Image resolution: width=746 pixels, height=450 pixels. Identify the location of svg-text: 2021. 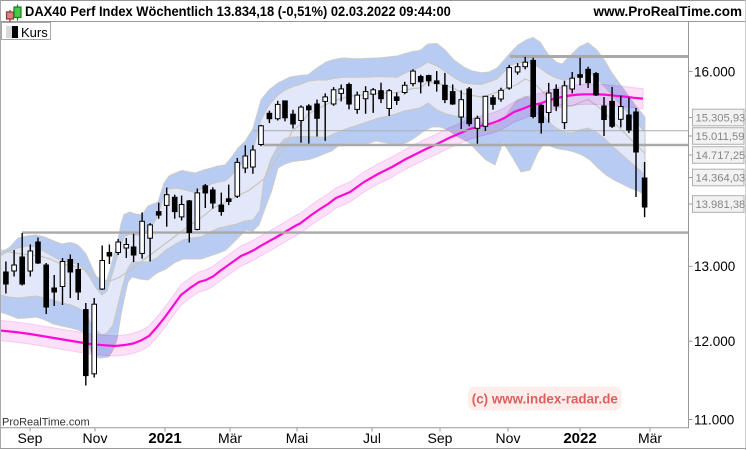
(164, 438).